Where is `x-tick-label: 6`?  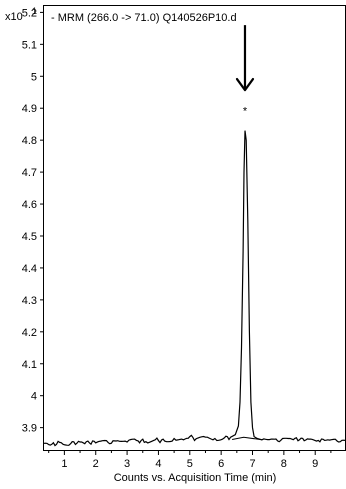 x-tick-label: 6 is located at coordinates (221, 464).